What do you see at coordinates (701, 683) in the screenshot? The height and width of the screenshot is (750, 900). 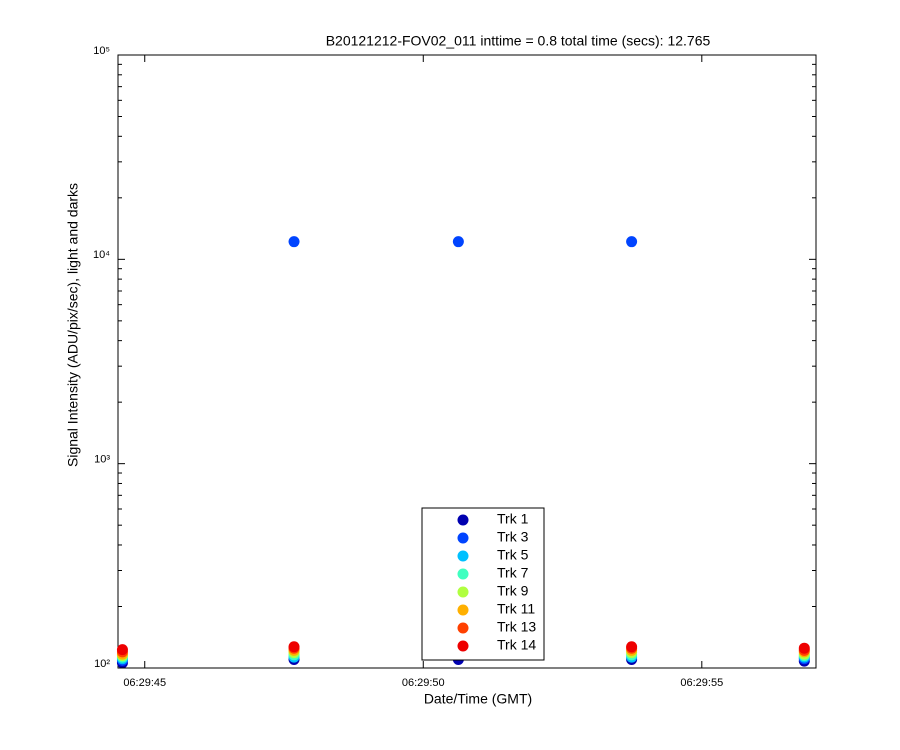 I see `x-tick-label: 06:29:55` at bounding box center [701, 683].